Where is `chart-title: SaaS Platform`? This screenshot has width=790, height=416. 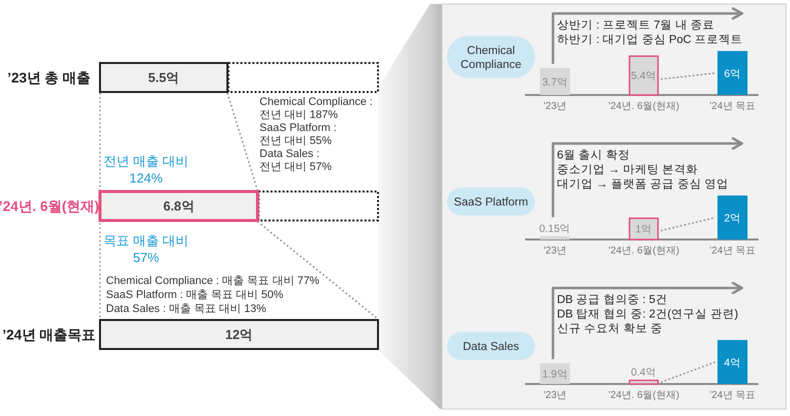
chart-title: SaaS Platform is located at coordinates (491, 202).